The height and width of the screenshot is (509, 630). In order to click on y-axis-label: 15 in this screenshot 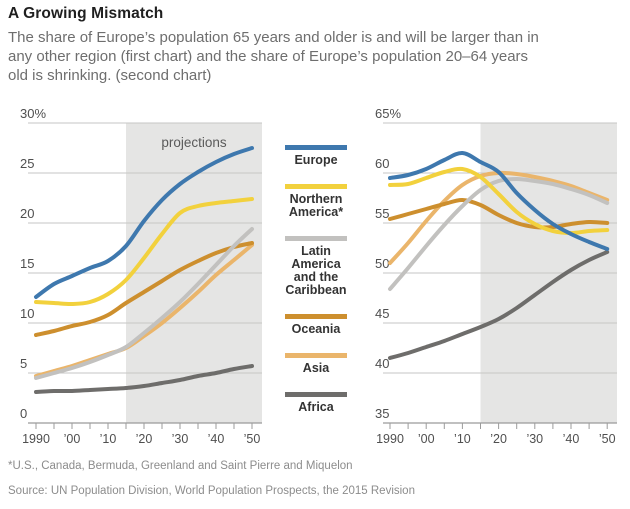, I will do `click(27, 263)`.